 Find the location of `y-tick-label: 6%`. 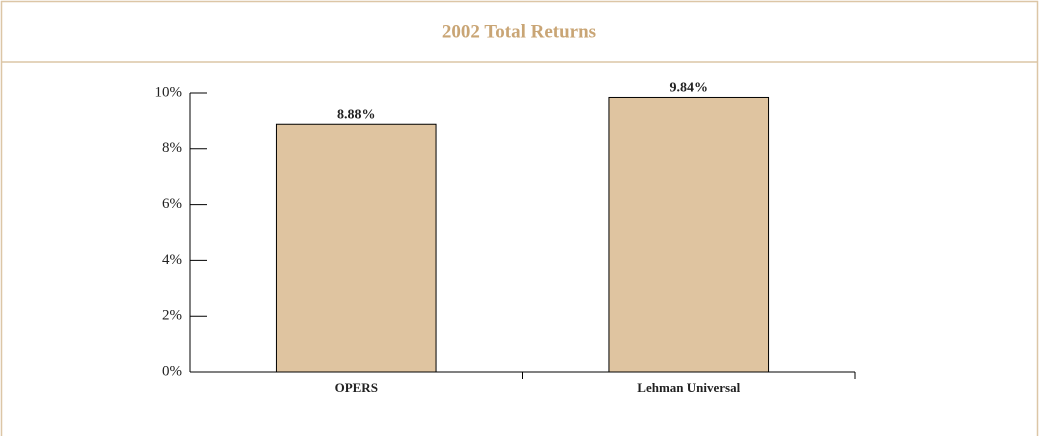

y-tick-label: 6% is located at coordinates (172, 204).